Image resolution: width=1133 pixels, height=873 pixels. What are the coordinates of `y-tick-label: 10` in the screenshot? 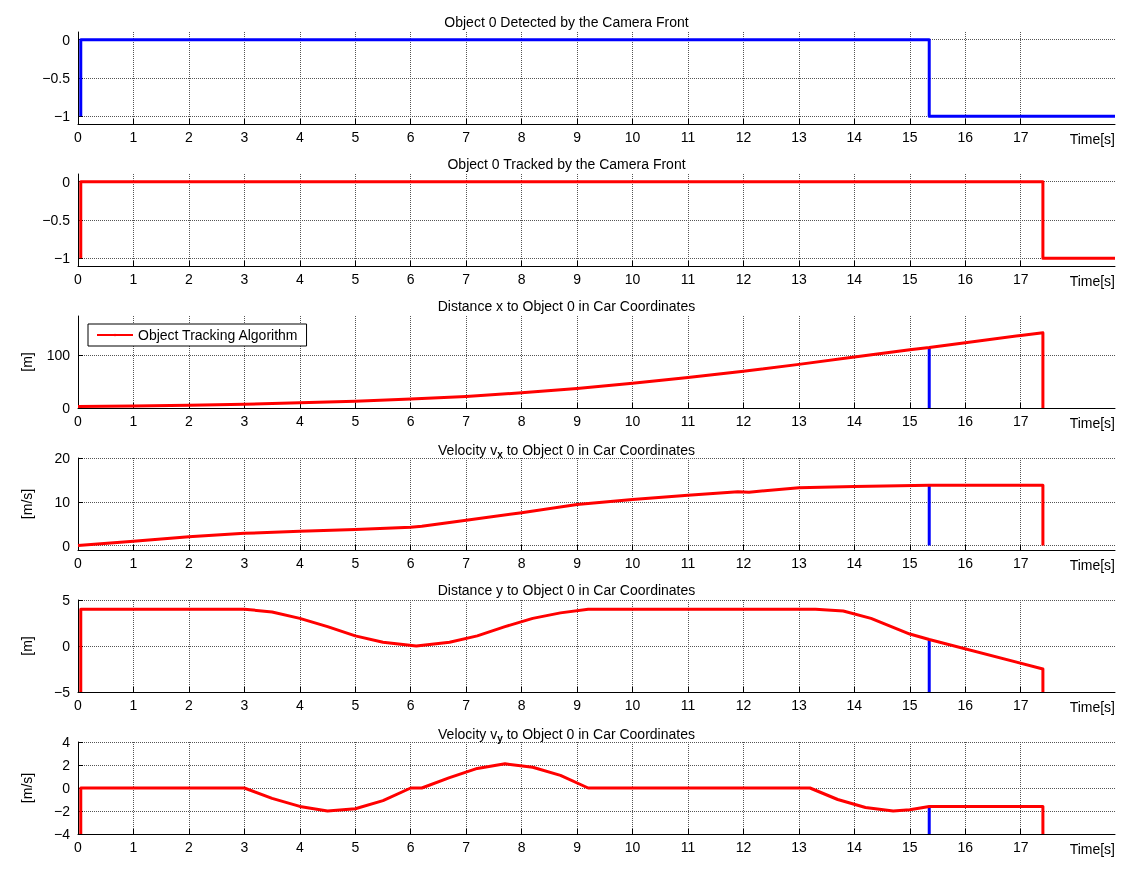 It's located at (62, 501).